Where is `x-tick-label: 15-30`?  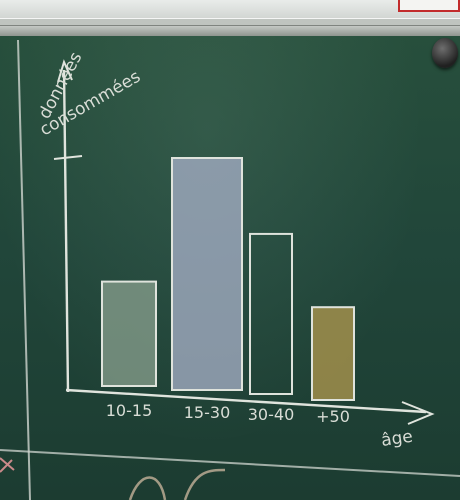
x-tick-label: 15-30 is located at coordinates (207, 412).